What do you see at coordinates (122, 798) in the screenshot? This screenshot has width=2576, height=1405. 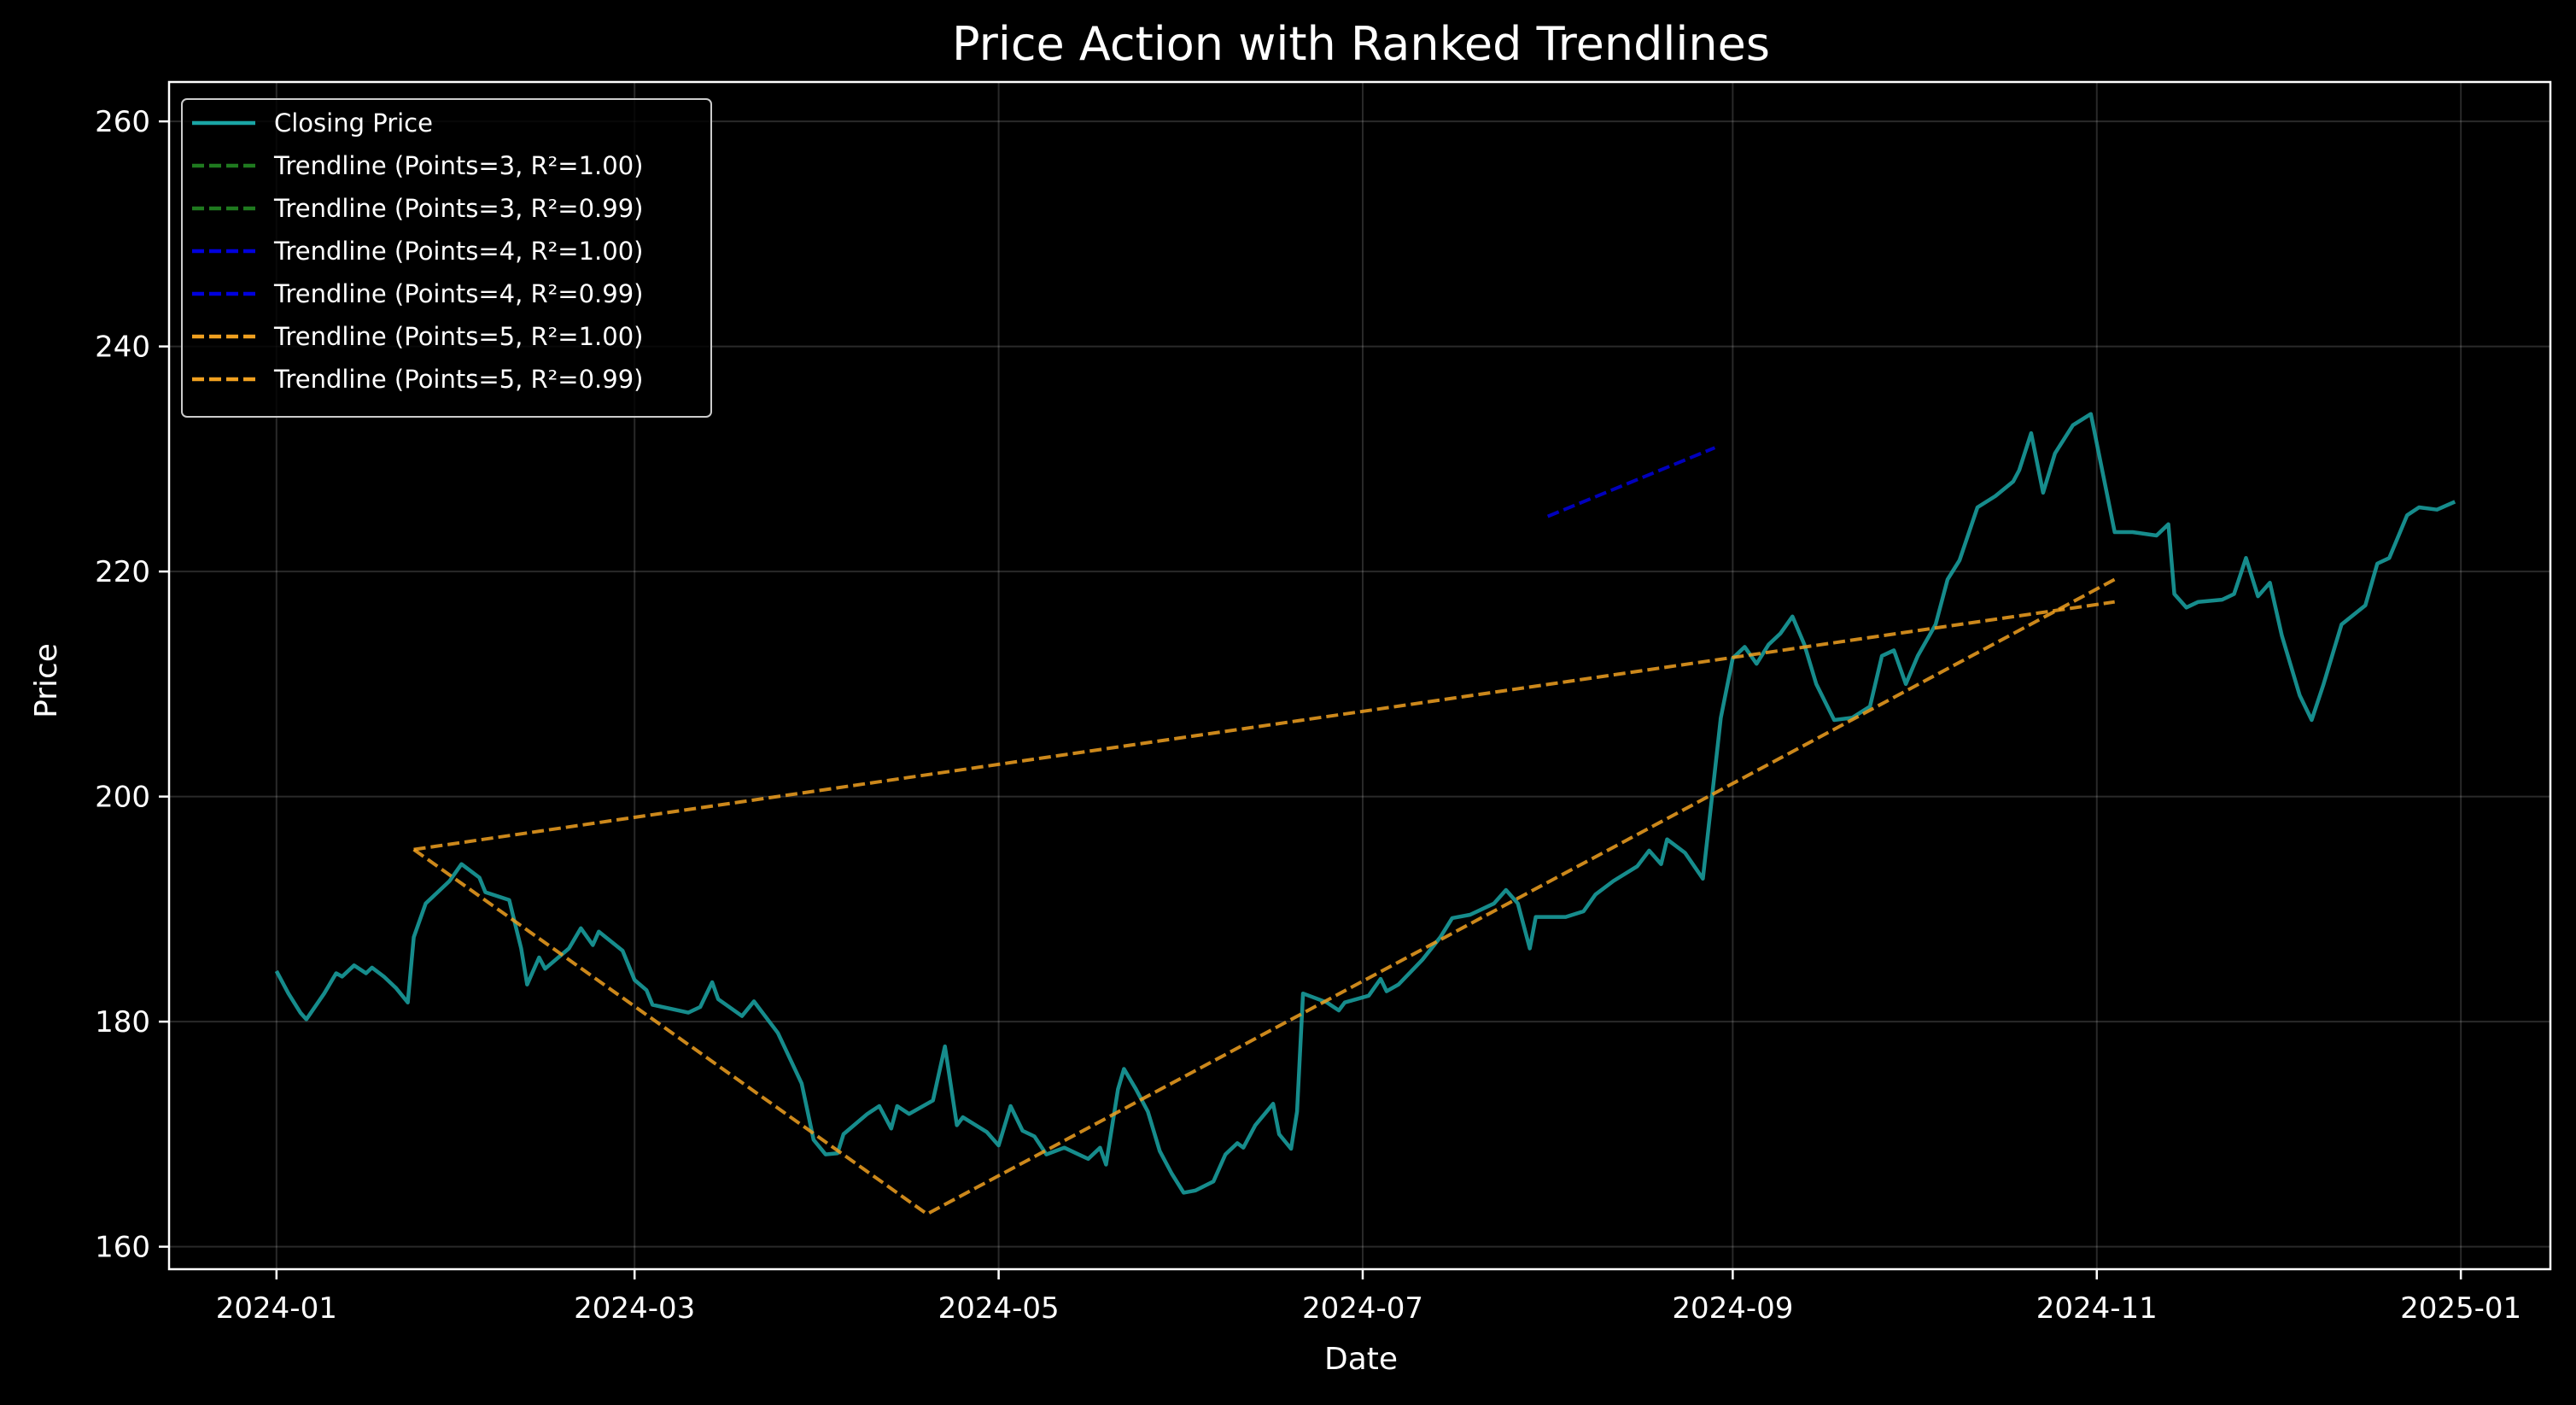 I see `y-tick-label: 200` at bounding box center [122, 798].